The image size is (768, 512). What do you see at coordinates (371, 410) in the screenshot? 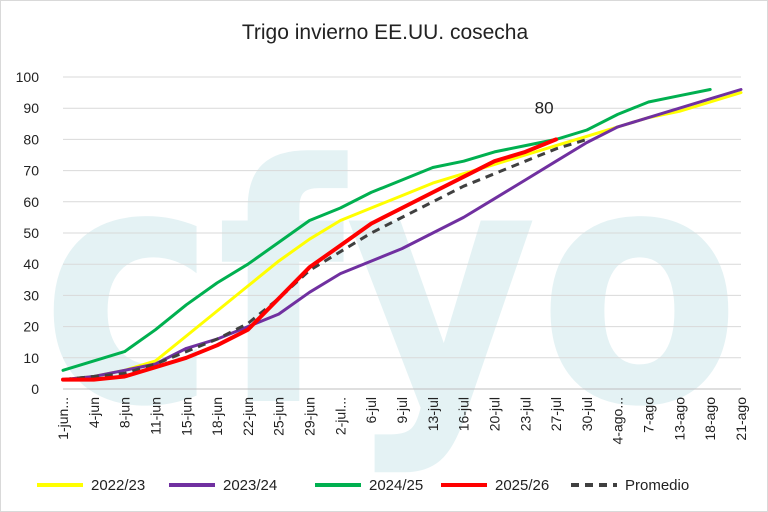
I see `x-tick-label: 6-jul` at bounding box center [371, 410].